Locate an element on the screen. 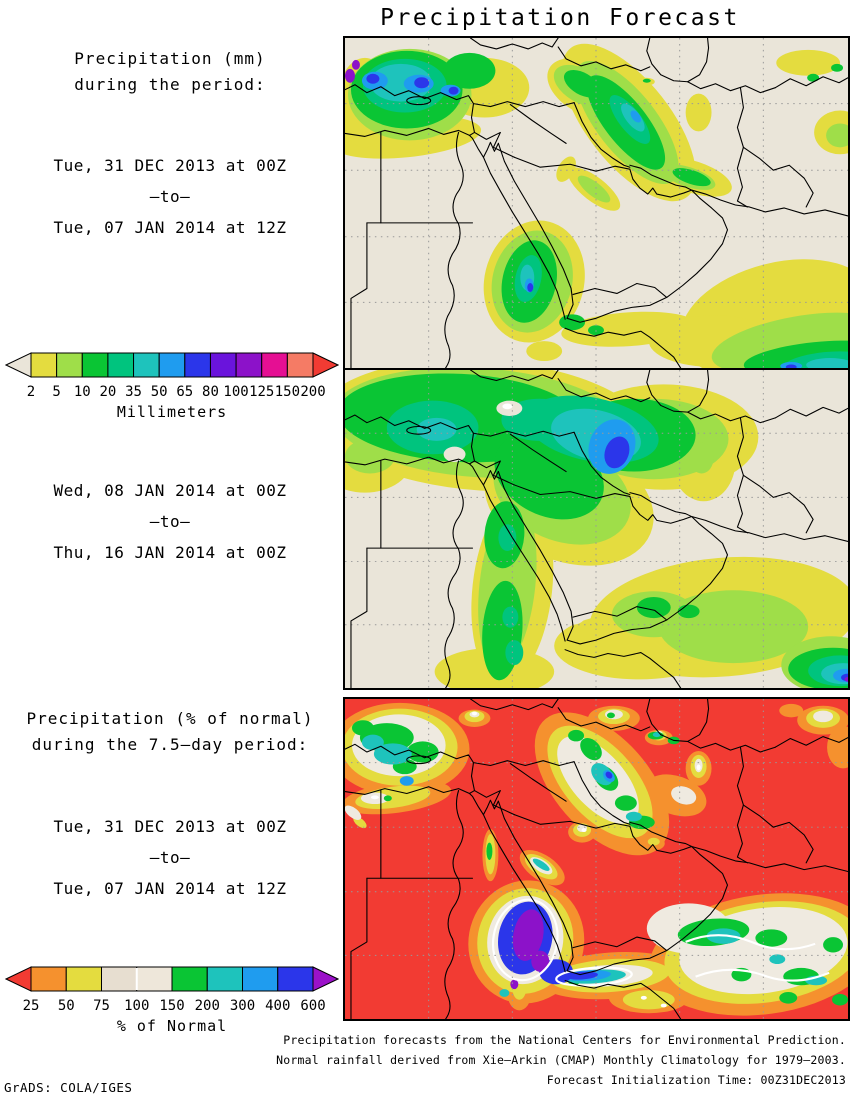 This screenshot has height=1100, width=850. colorbar-tick-label: 5 is located at coordinates (56, 392).